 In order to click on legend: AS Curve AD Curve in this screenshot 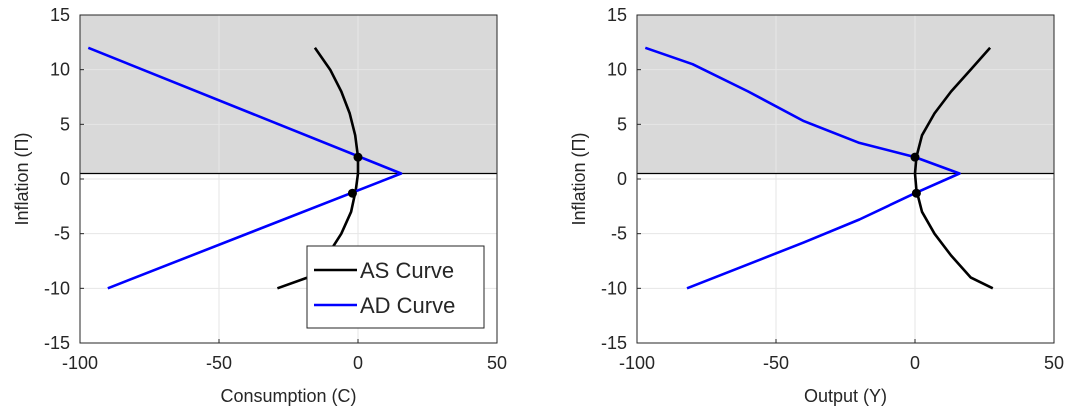, I will do `click(395, 287)`.